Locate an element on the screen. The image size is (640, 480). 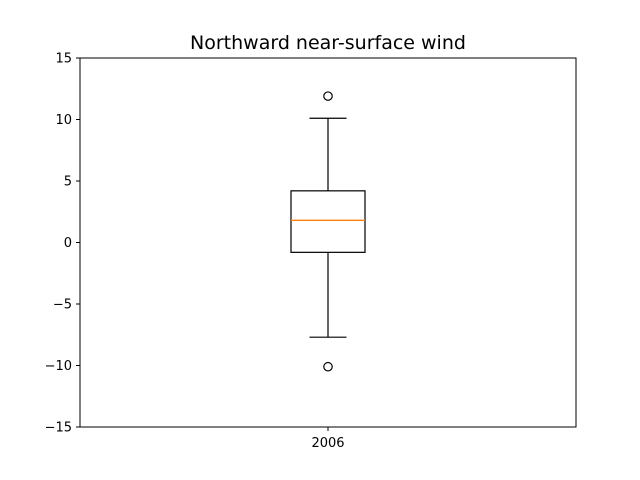
y-tick-label: 15 is located at coordinates (63, 59).